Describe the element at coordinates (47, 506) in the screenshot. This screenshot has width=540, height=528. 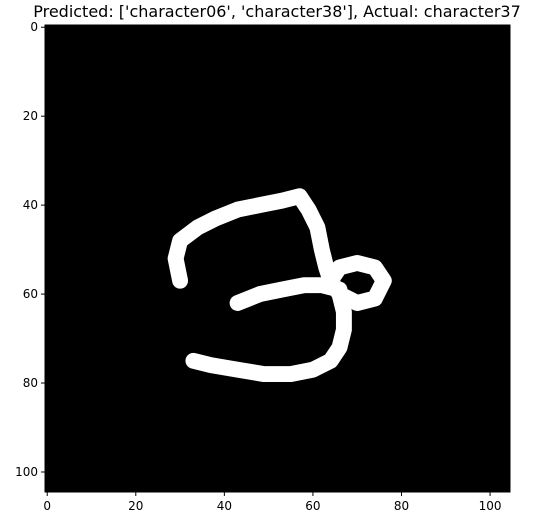
I see `x-tick-label: 0` at that location.